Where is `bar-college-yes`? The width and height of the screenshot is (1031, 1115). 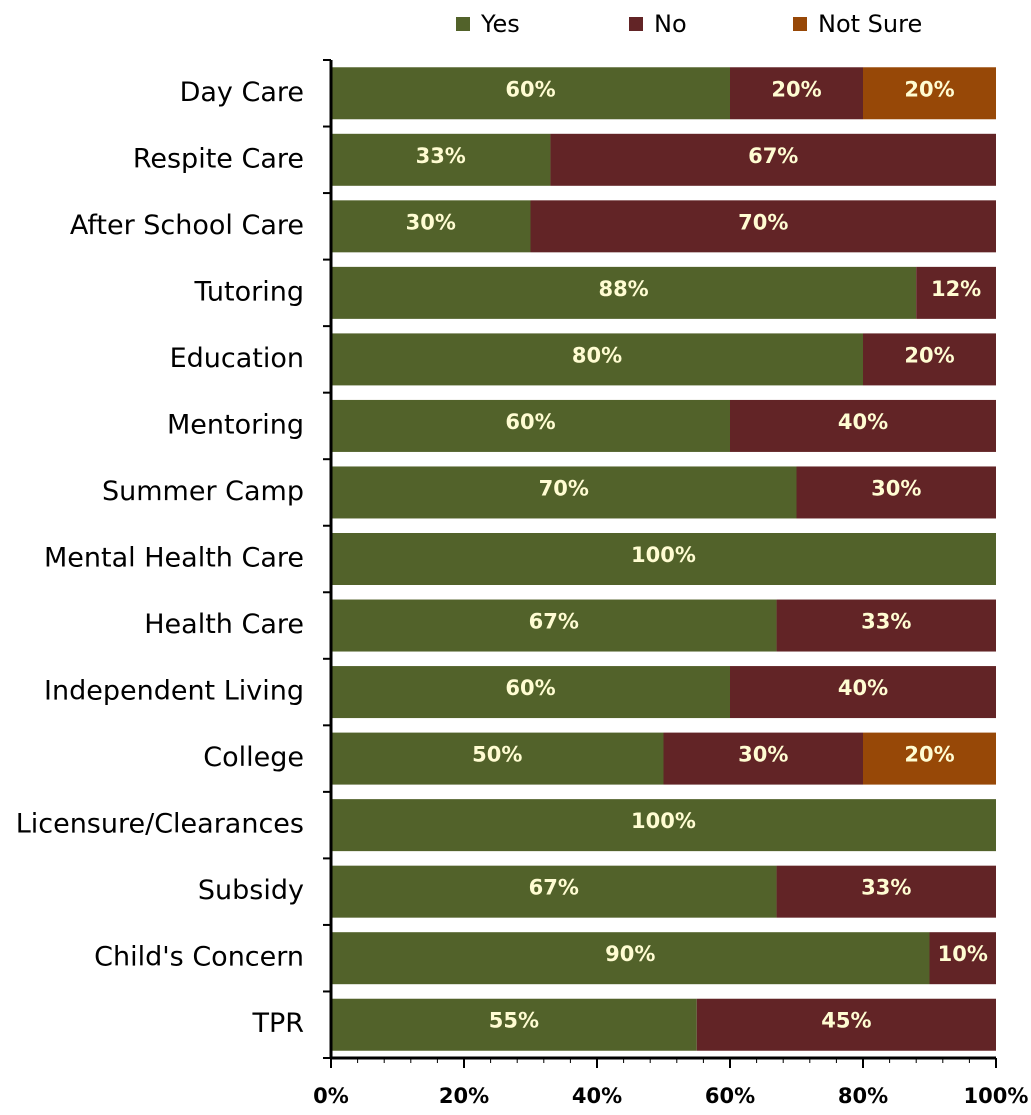
bar-college-yes is located at coordinates (497, 758).